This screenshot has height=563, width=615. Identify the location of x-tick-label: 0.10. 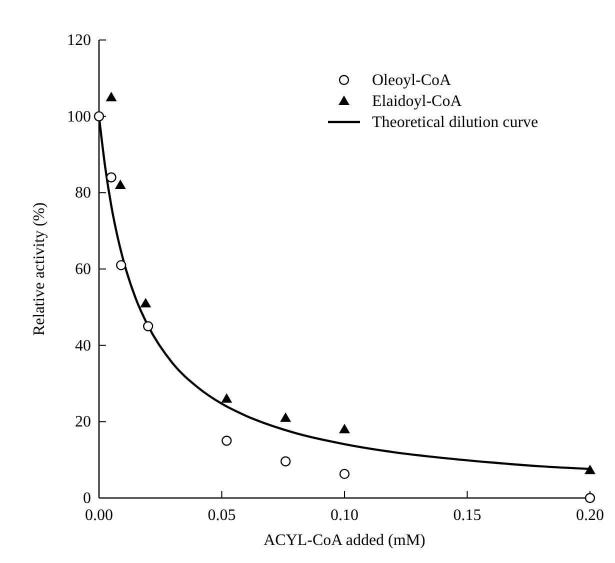
(344, 515).